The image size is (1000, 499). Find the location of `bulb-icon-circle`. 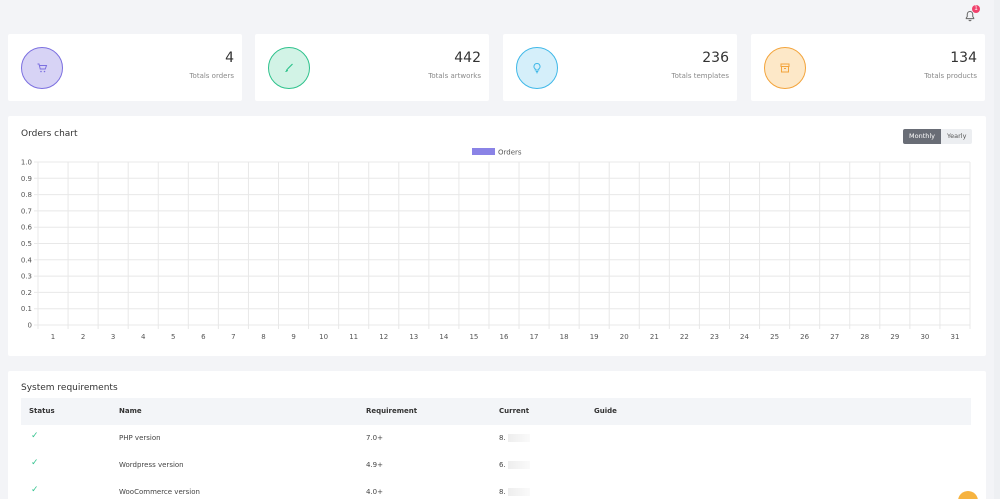

bulb-icon-circle is located at coordinates (537, 68).